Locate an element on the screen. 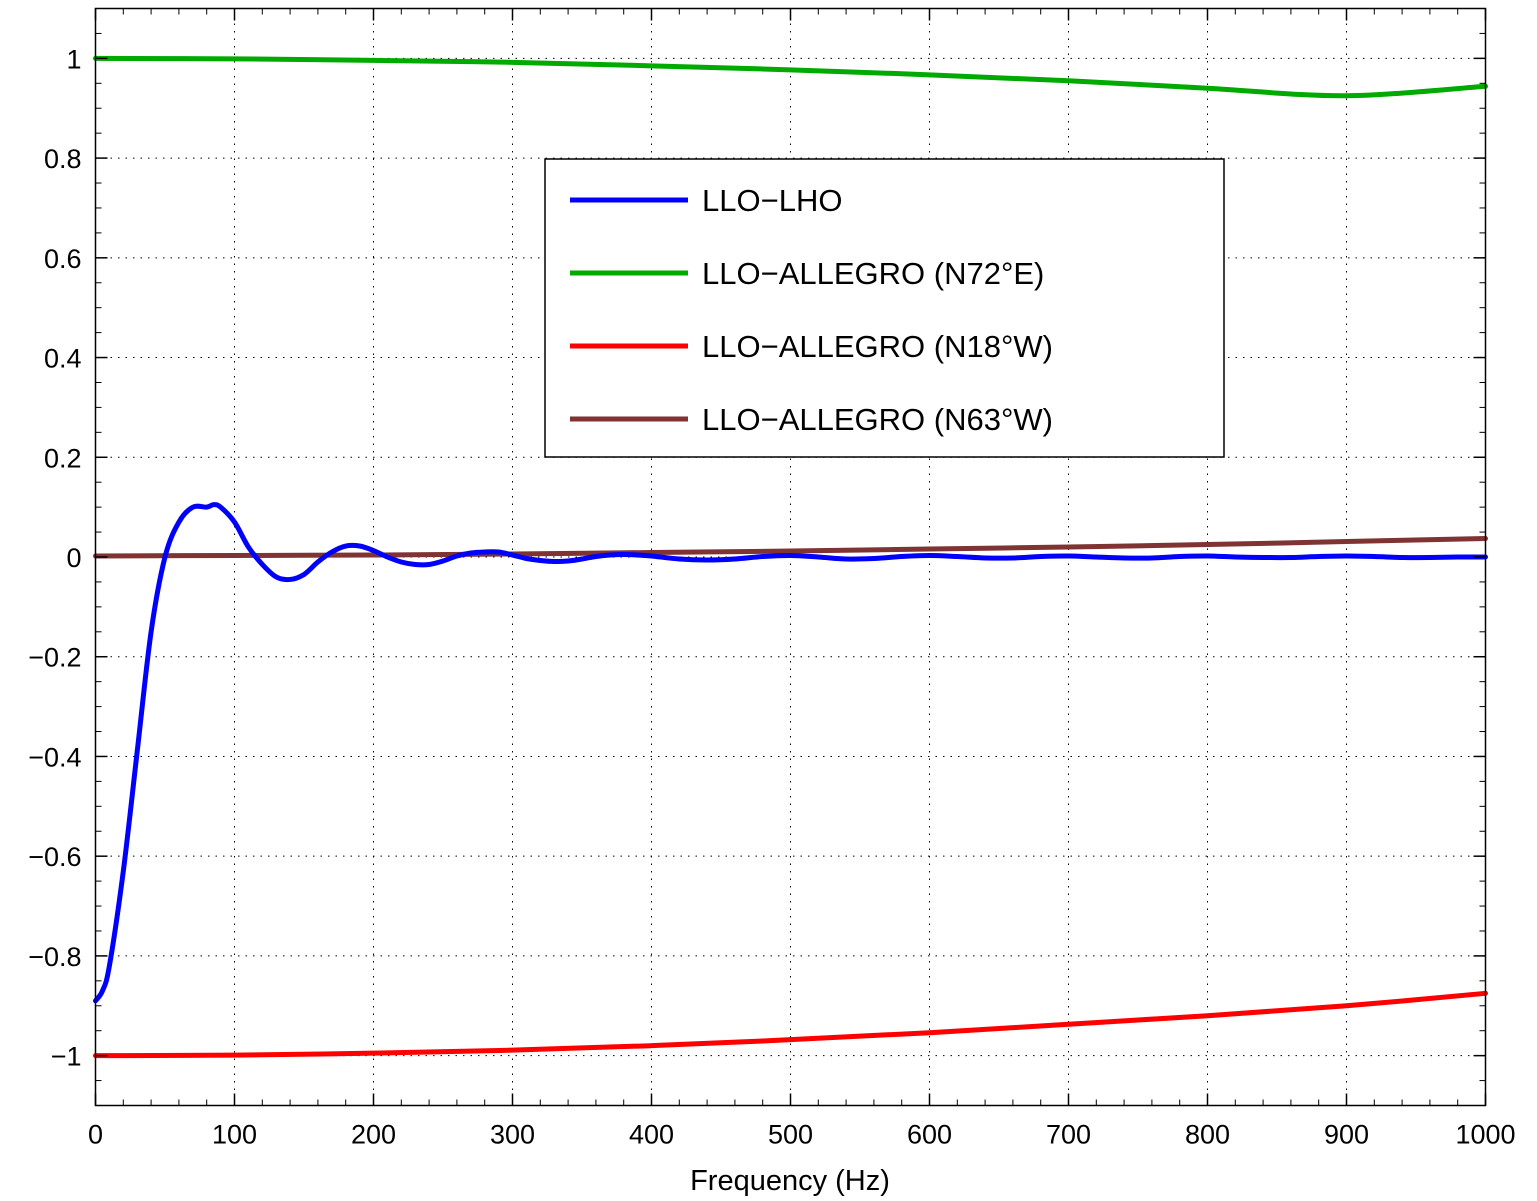 This screenshot has height=1201, width=1537. legend-label: LLO−ALLEGRO (N72°E) is located at coordinates (873, 273).